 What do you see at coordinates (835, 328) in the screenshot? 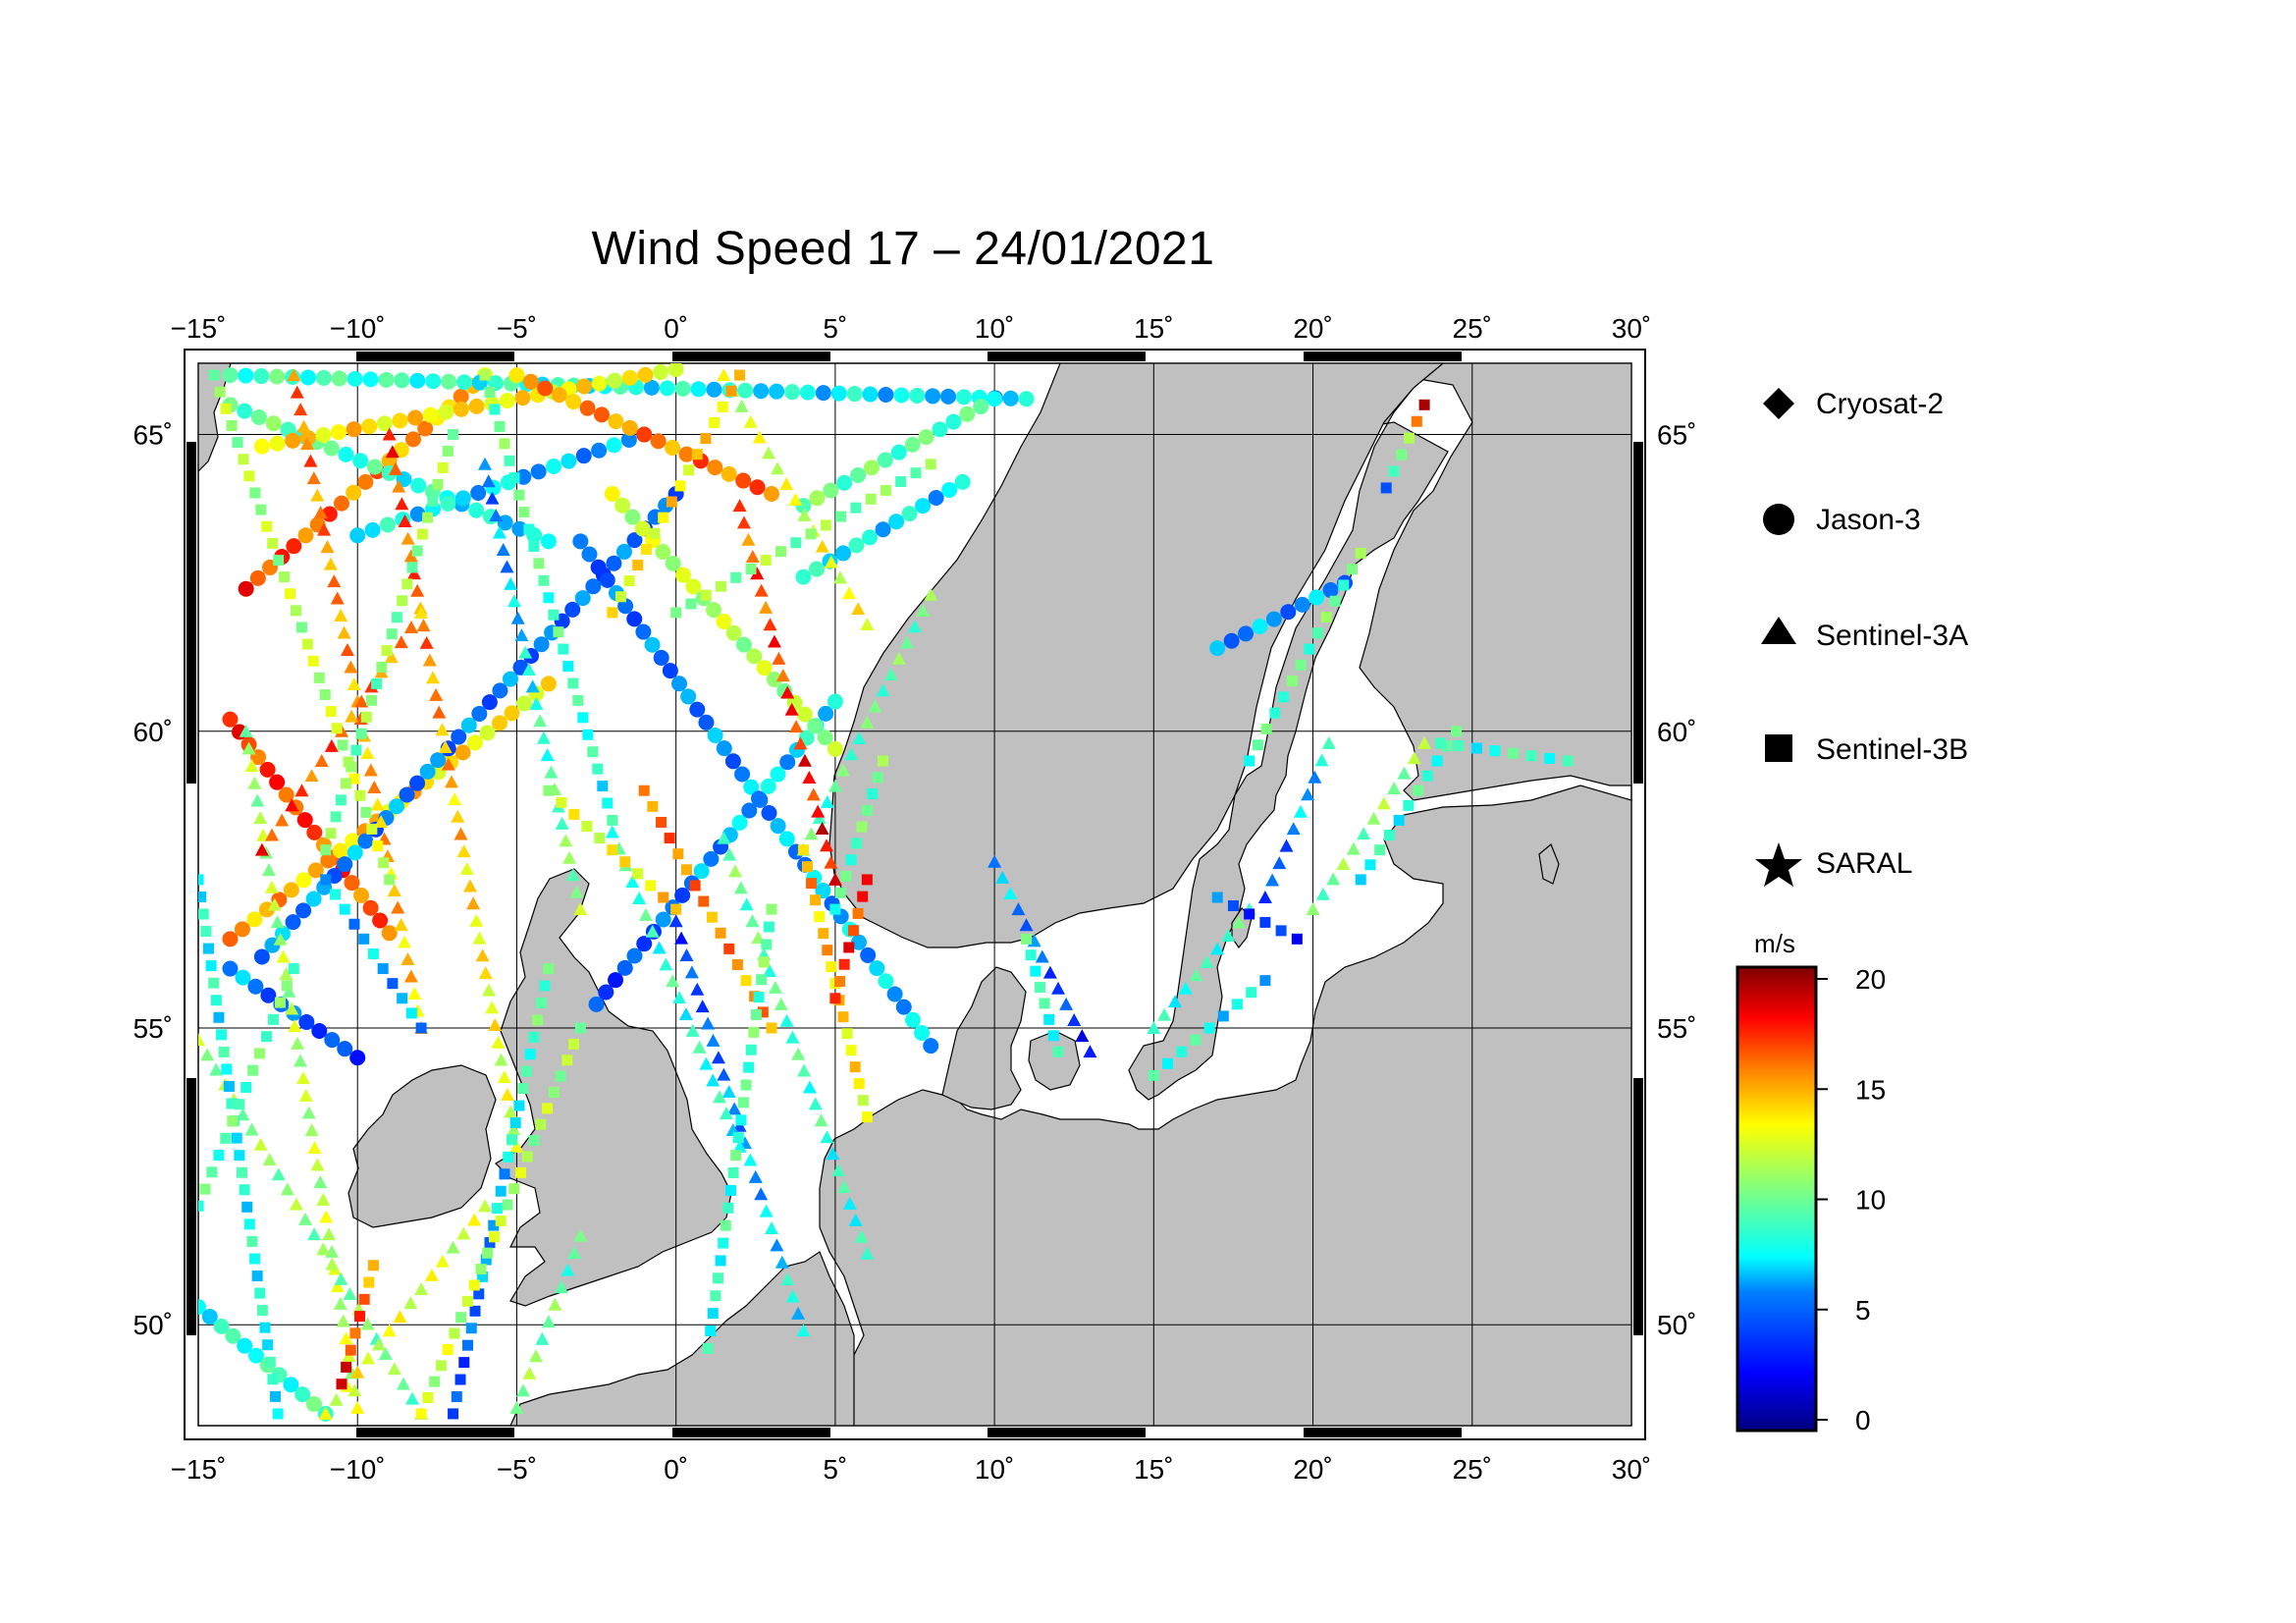
I see `lon-tick-label: 5˚` at bounding box center [835, 328].